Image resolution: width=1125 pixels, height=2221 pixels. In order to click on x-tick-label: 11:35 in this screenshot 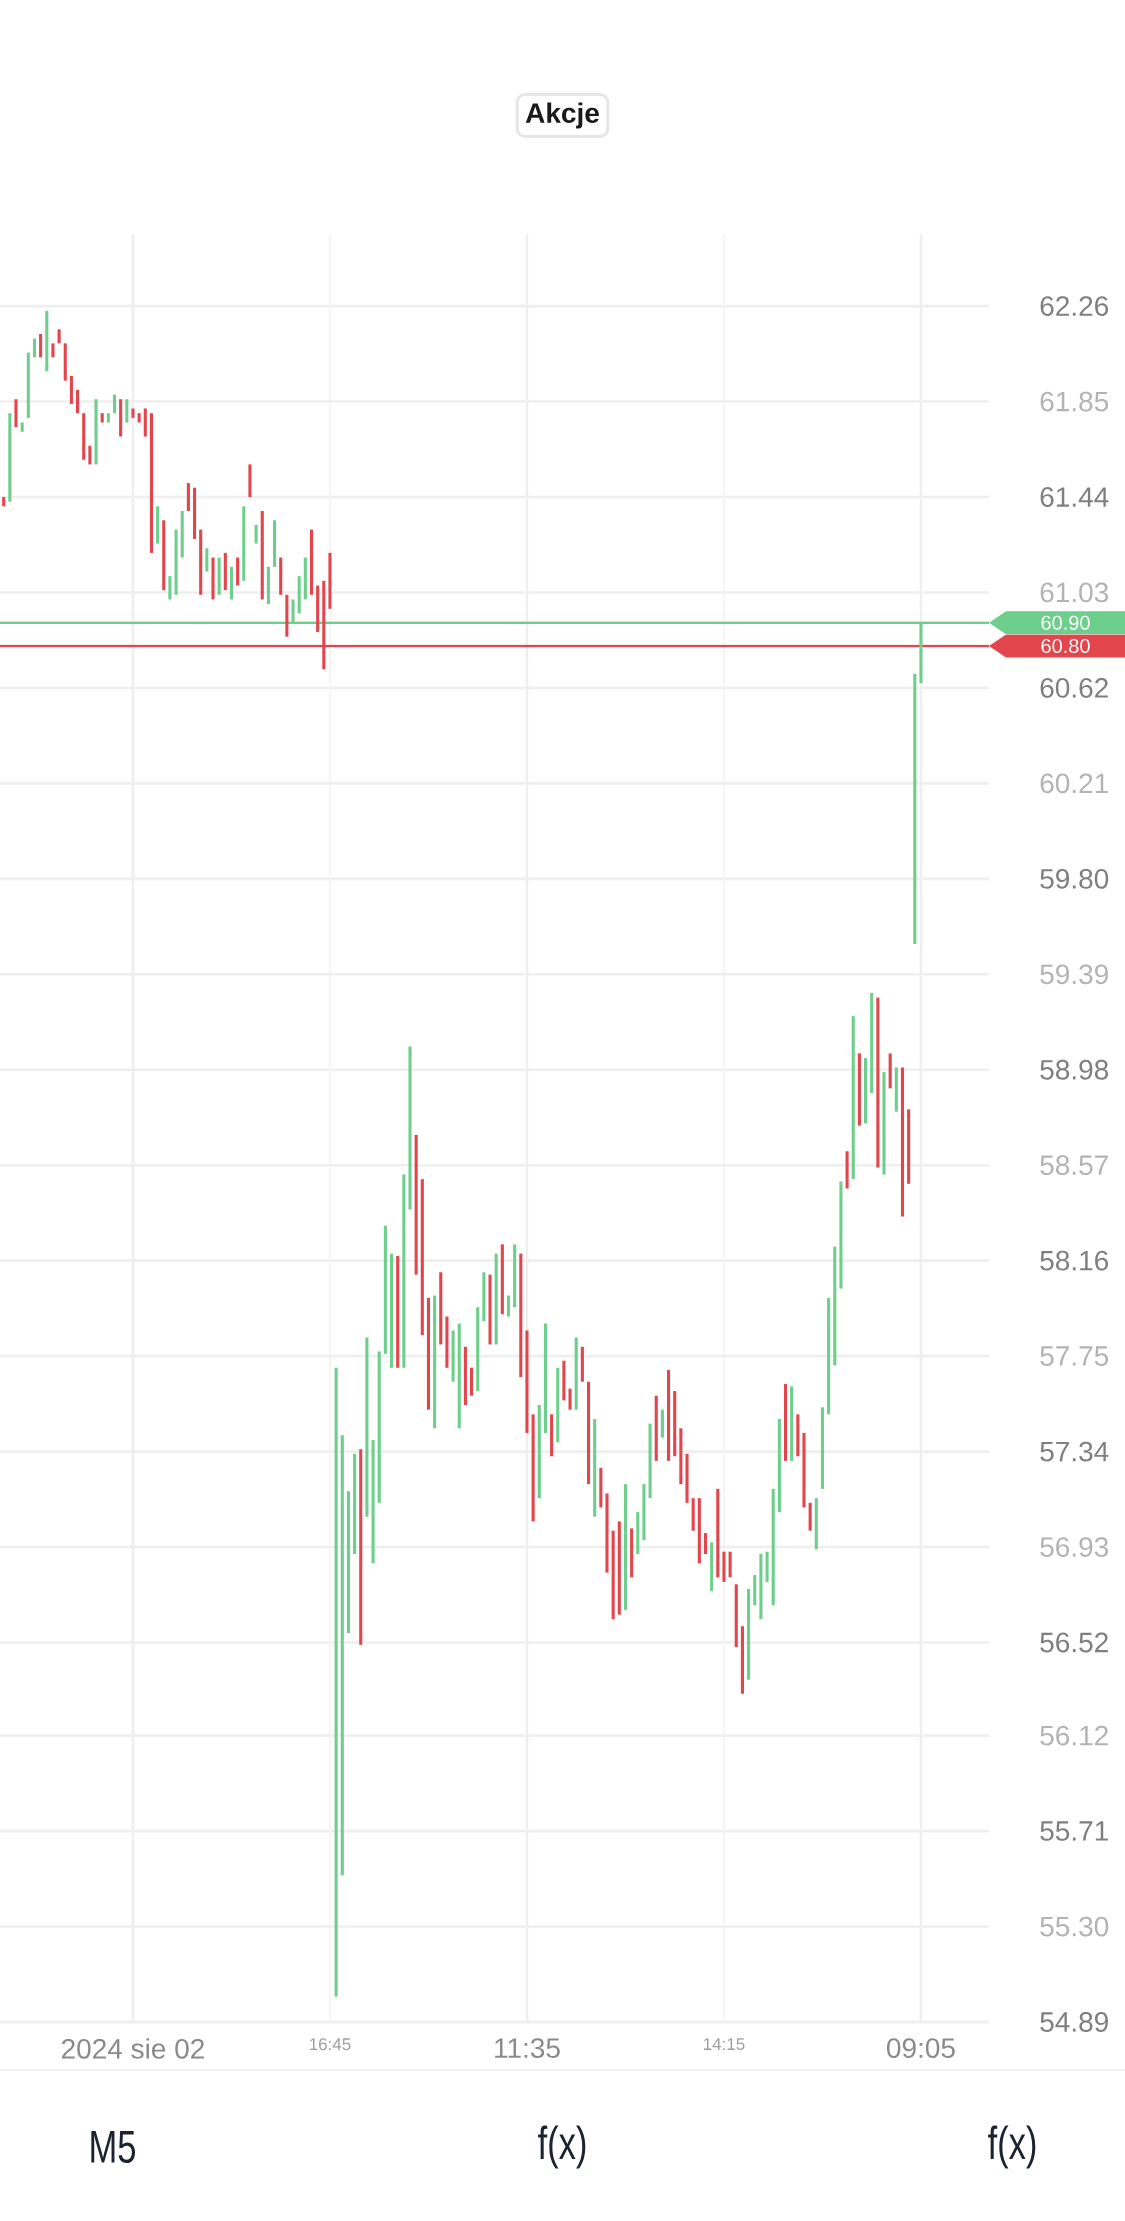, I will do `click(527, 2048)`.